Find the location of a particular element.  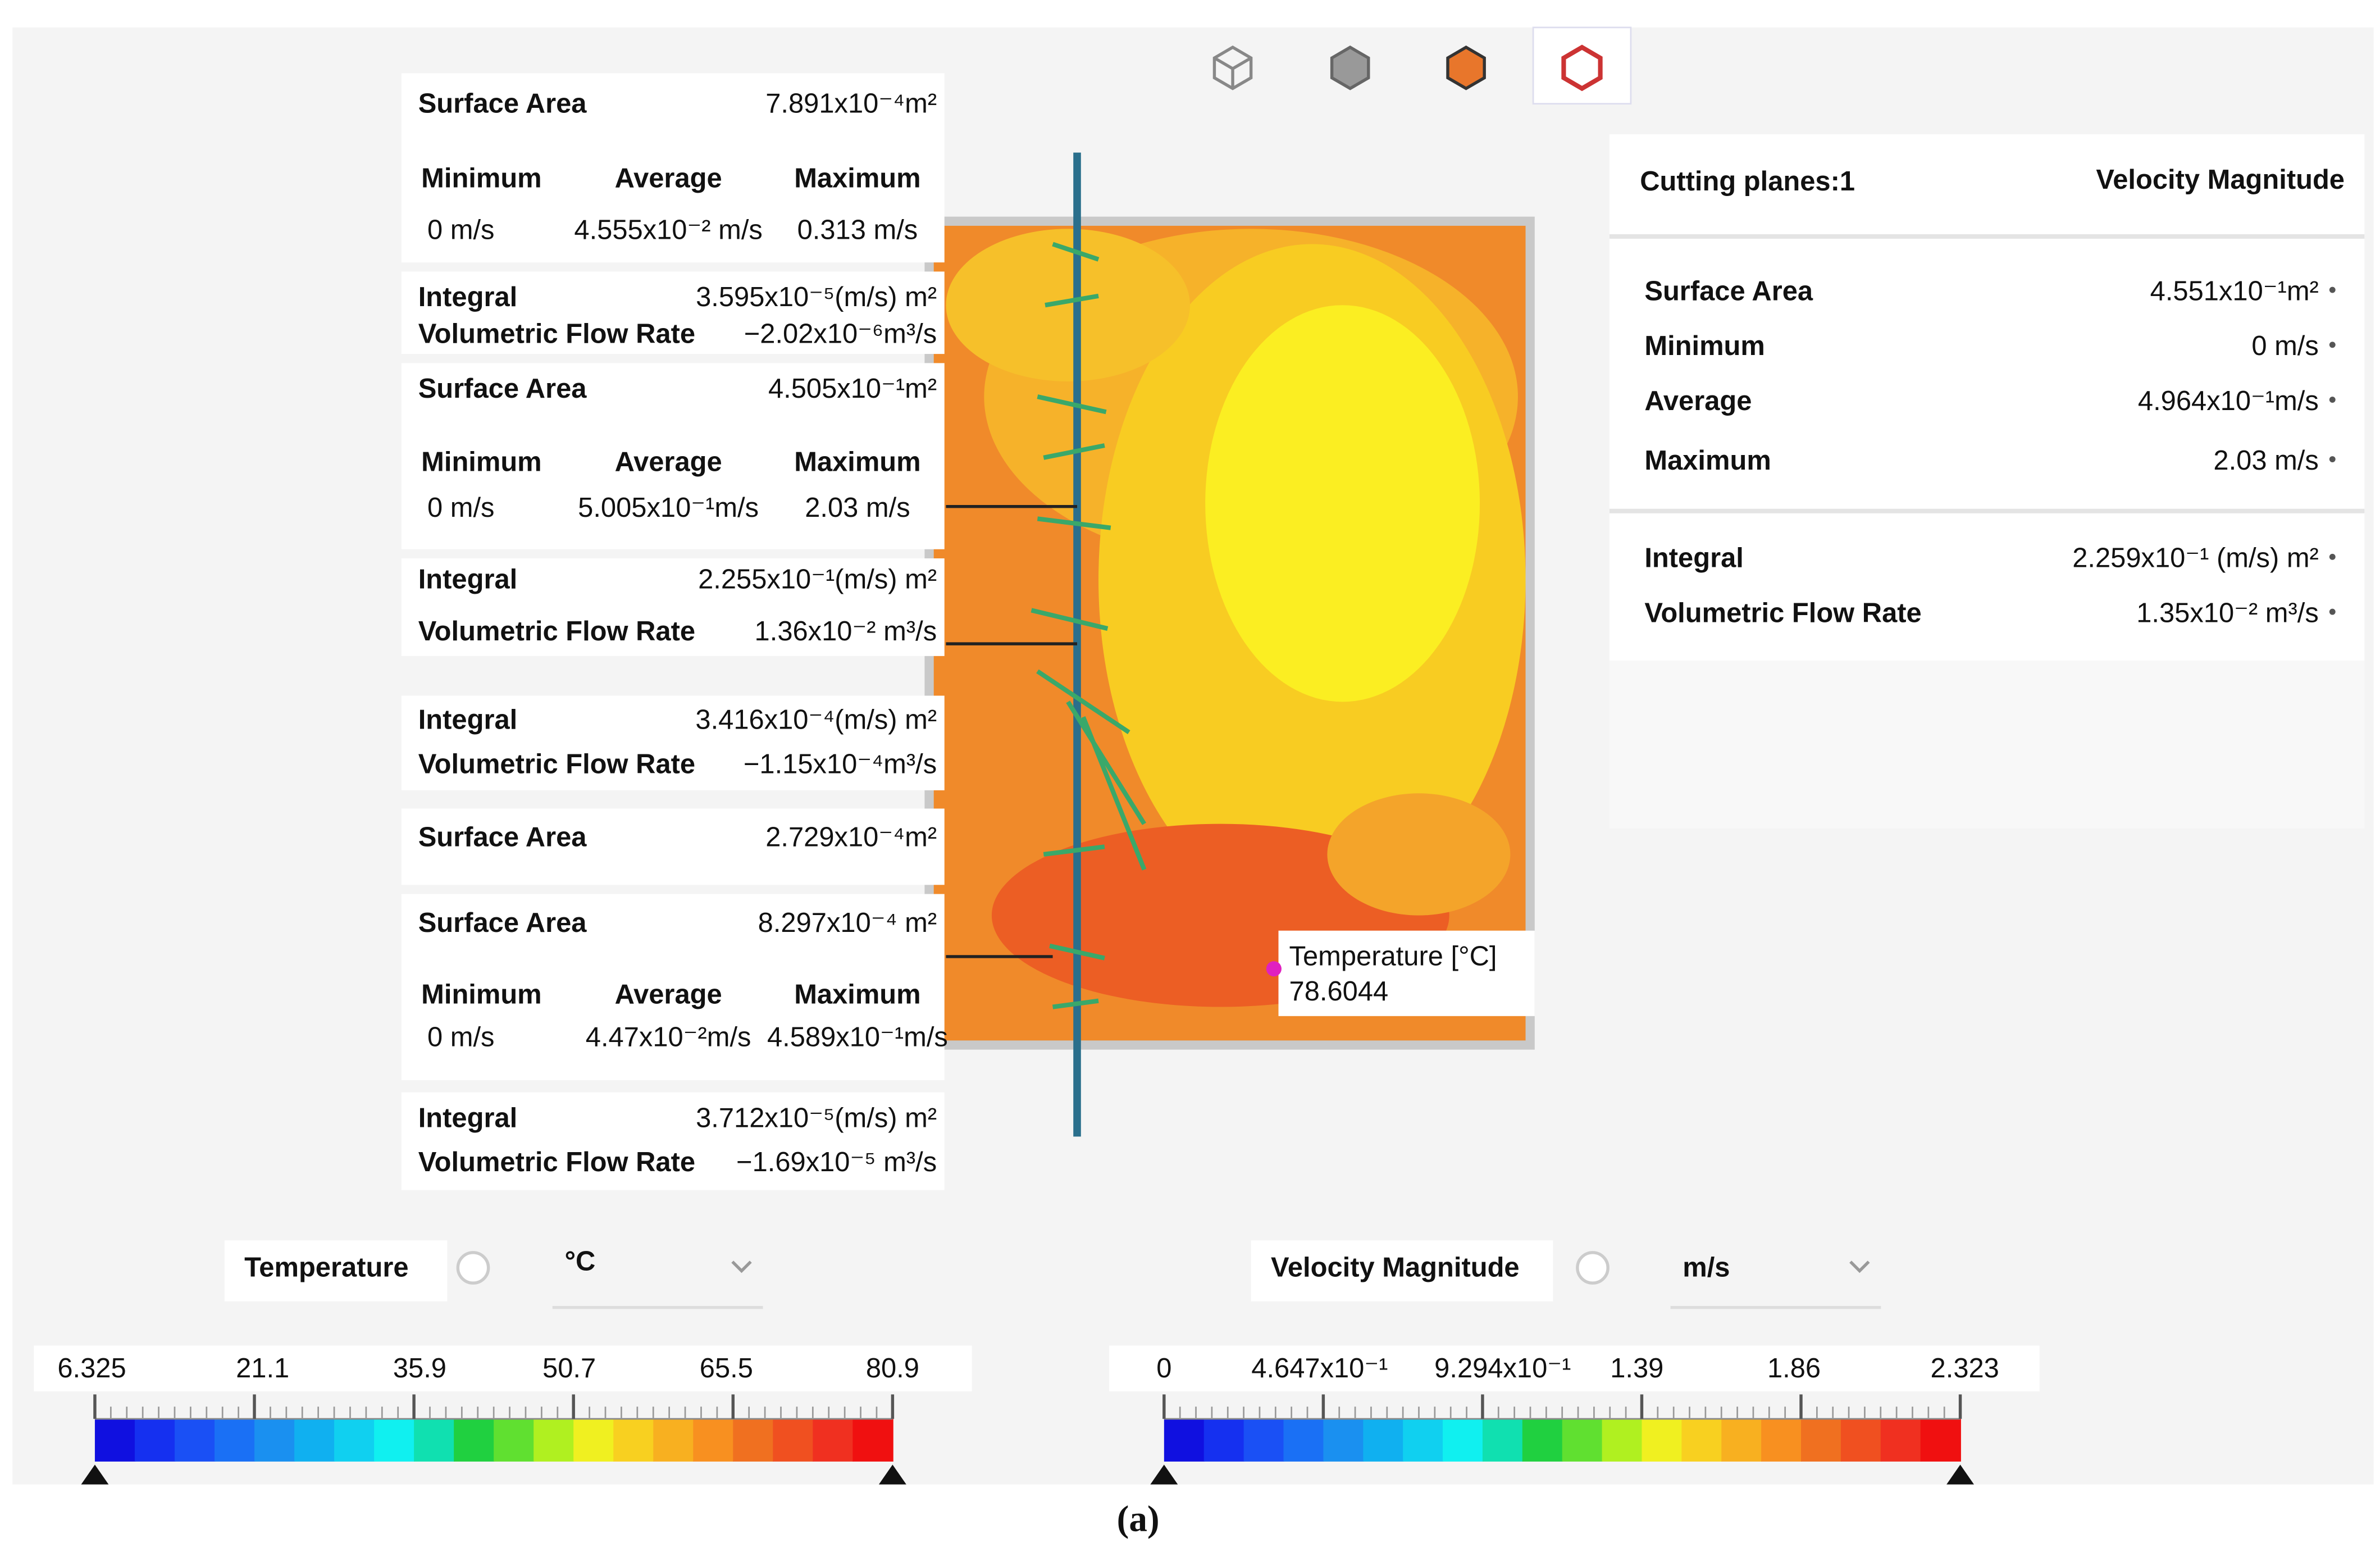

caption: (a) is located at coordinates (1138, 1519).